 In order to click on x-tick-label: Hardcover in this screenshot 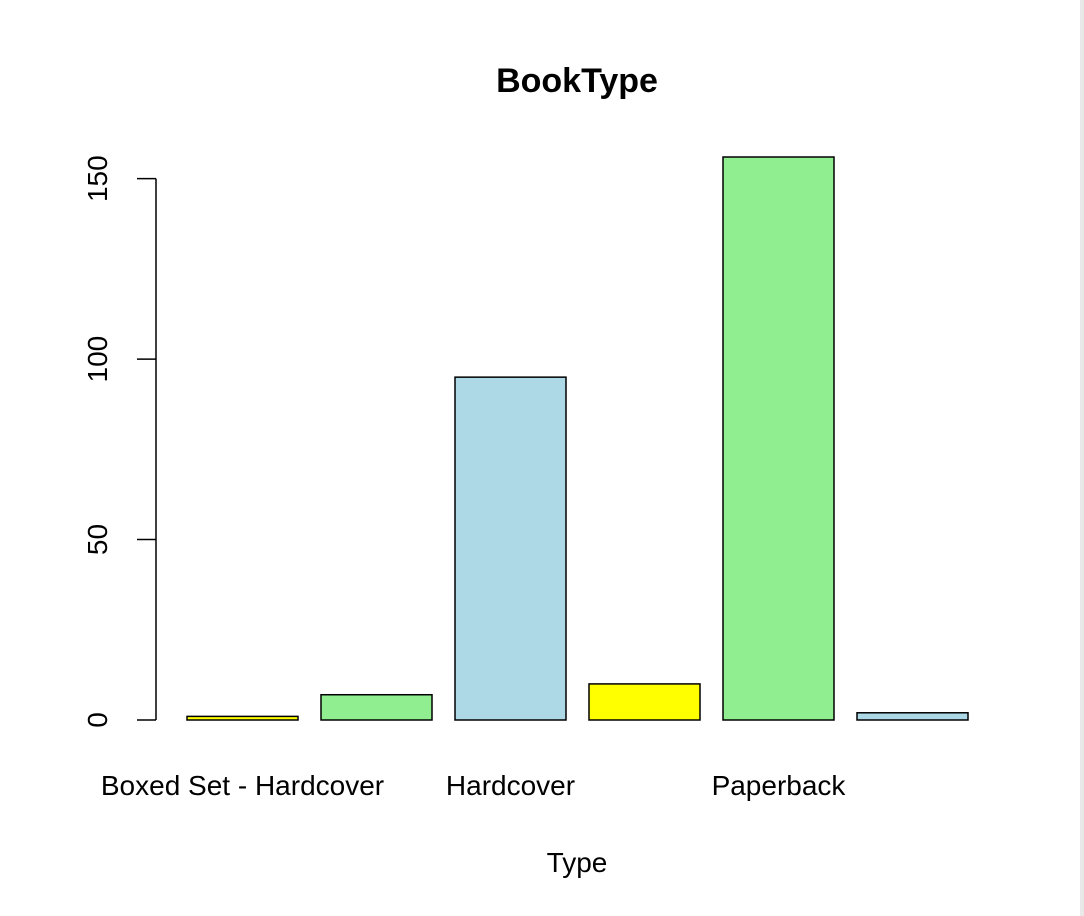, I will do `click(510, 785)`.